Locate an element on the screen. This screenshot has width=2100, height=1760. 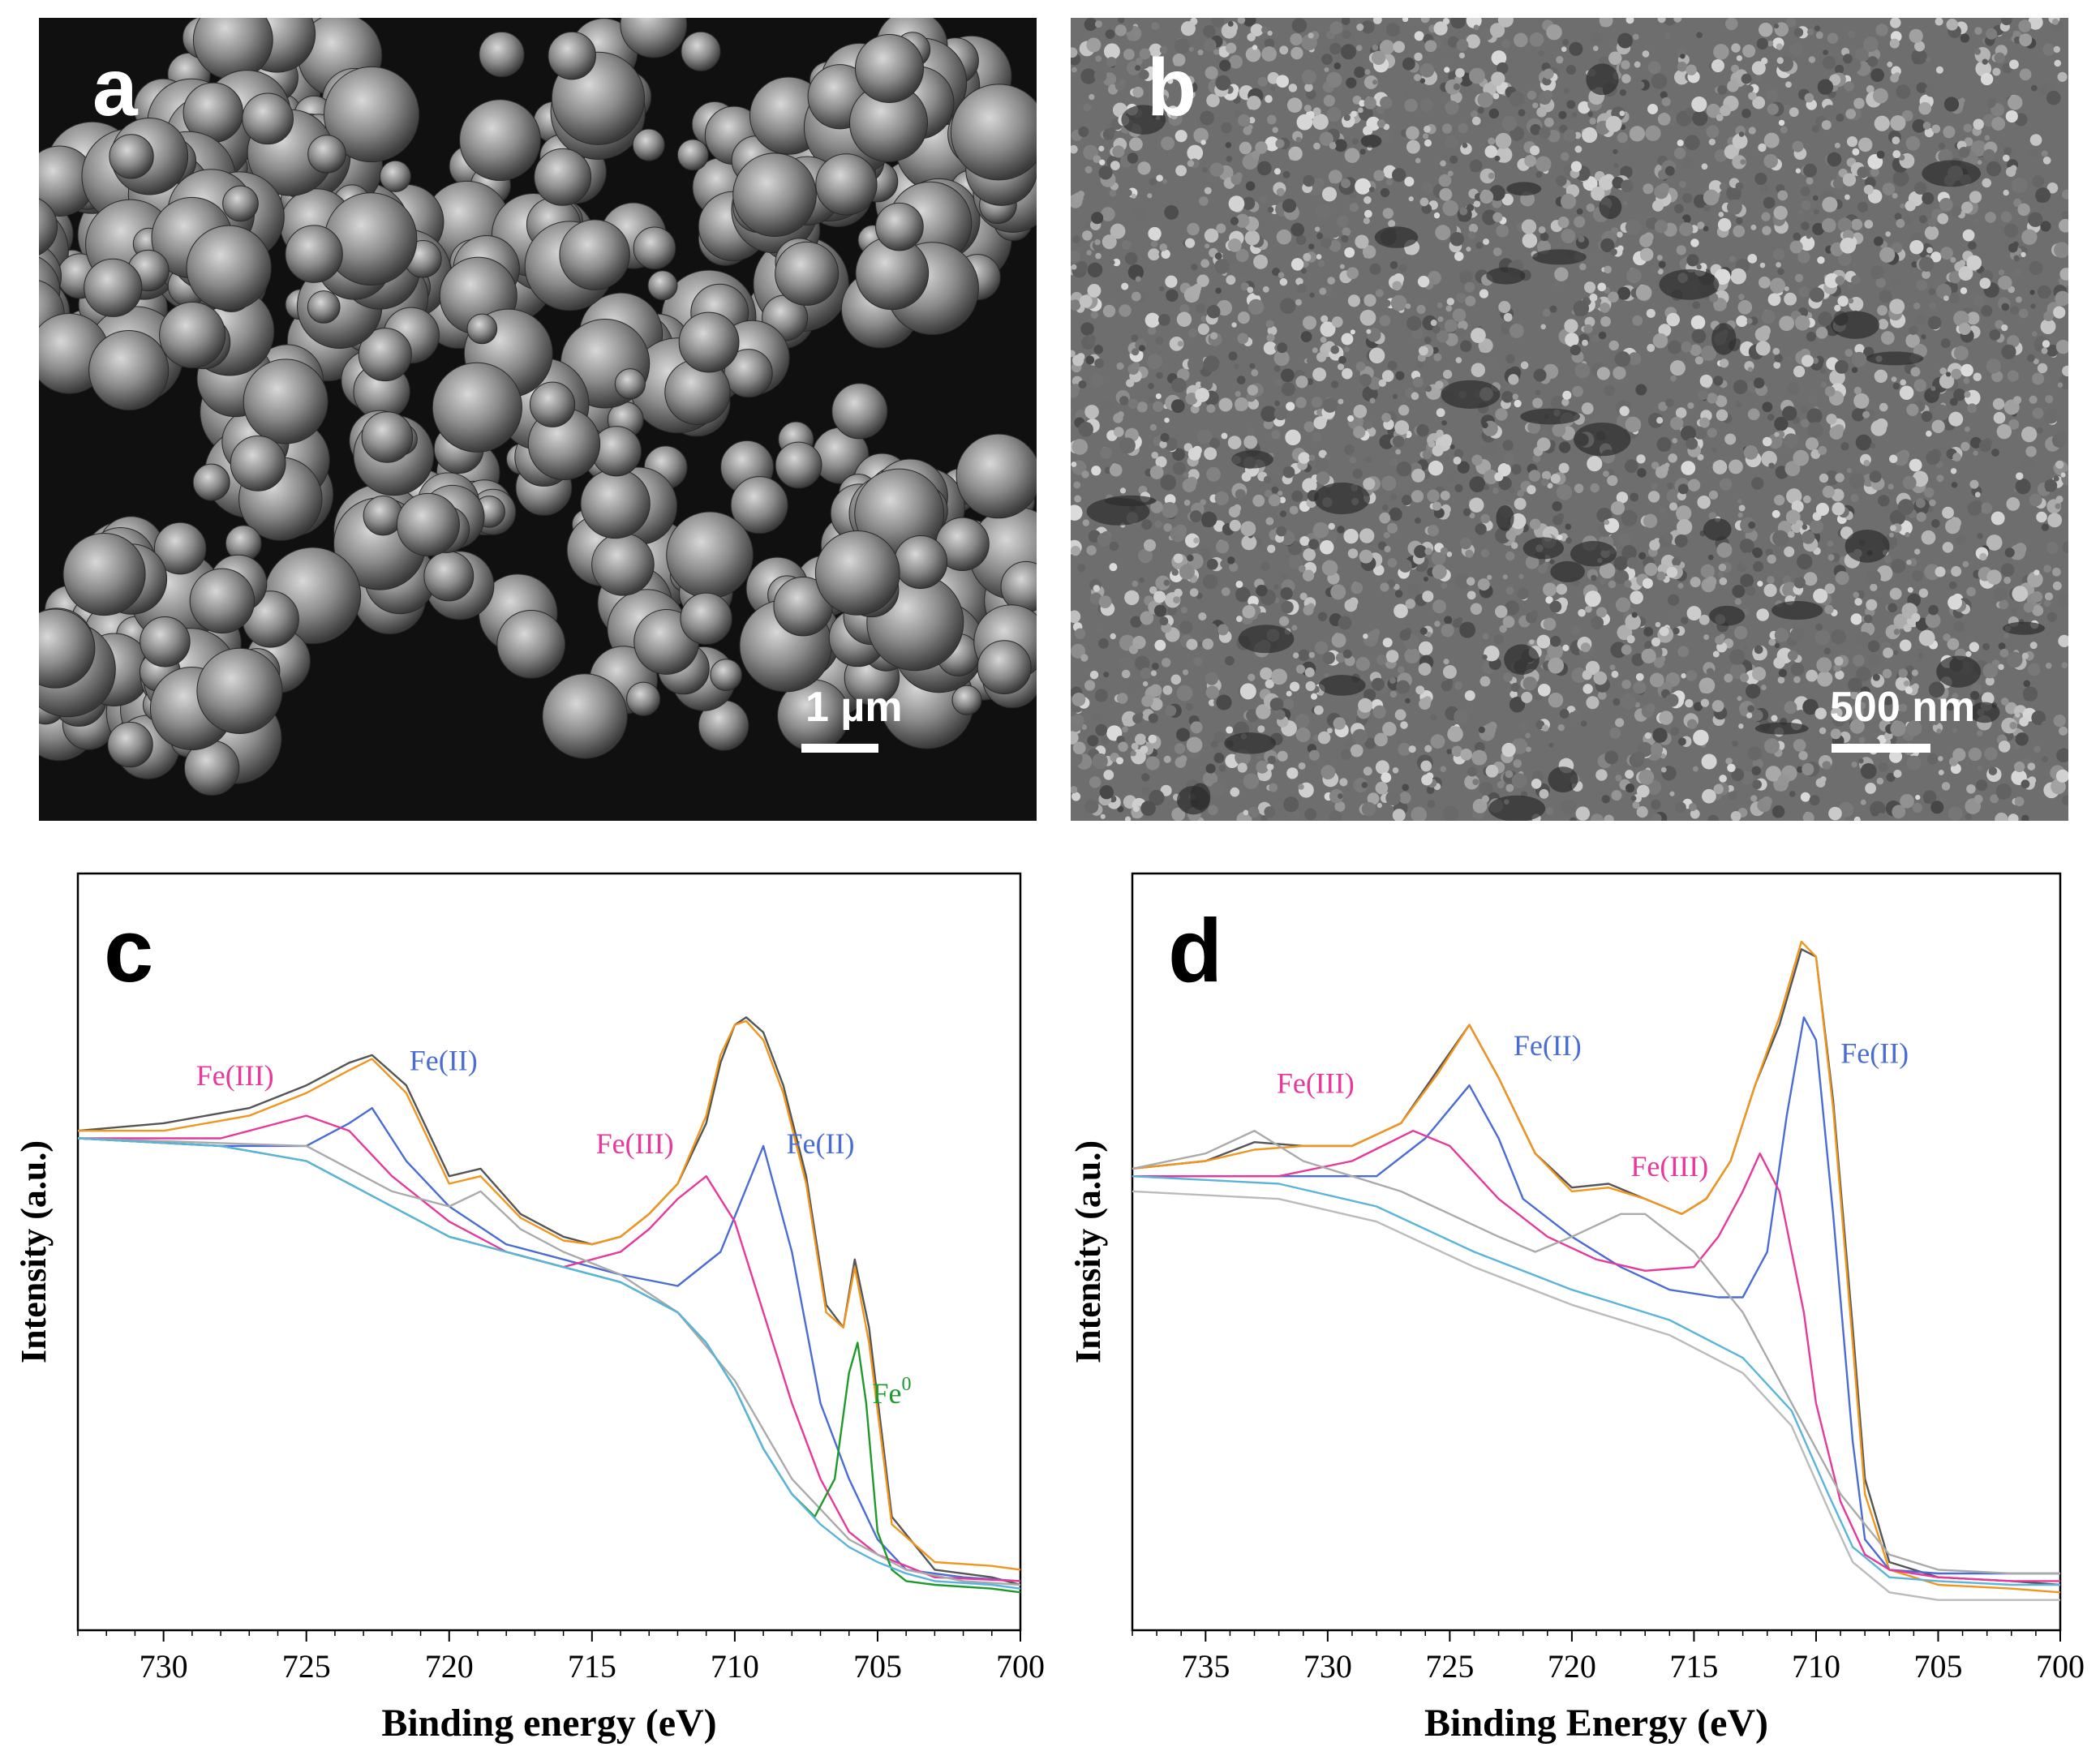
x-axis-label: Binding energy (eV) is located at coordinates (548, 1723).